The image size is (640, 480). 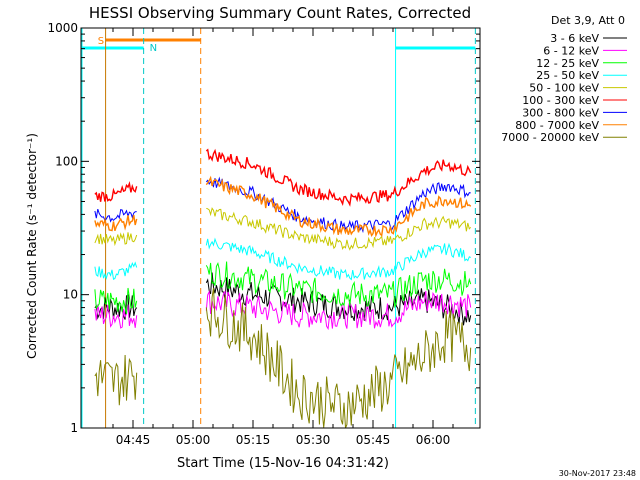 I want to click on y-axis-label: Corrected Count Rate (s⁻¹ detector⁻¹), so click(x=32, y=246).